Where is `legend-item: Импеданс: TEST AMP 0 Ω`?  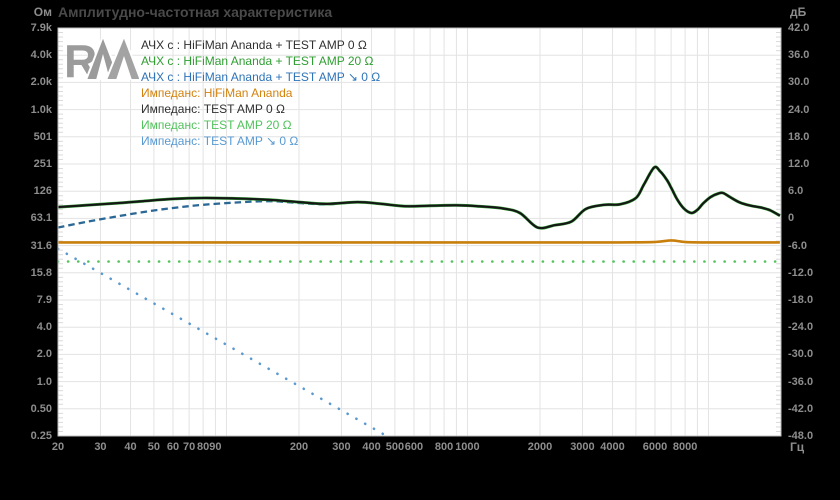 legend-item: Импеданс: TEST AMP 0 Ω is located at coordinates (213, 109).